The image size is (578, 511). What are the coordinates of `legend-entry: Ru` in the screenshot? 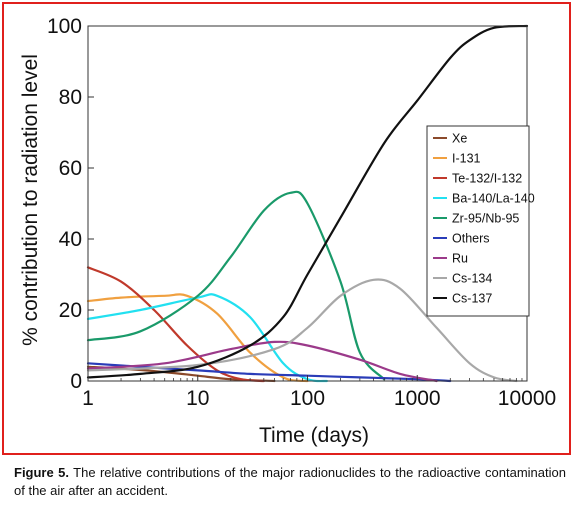 It's located at (460, 259).